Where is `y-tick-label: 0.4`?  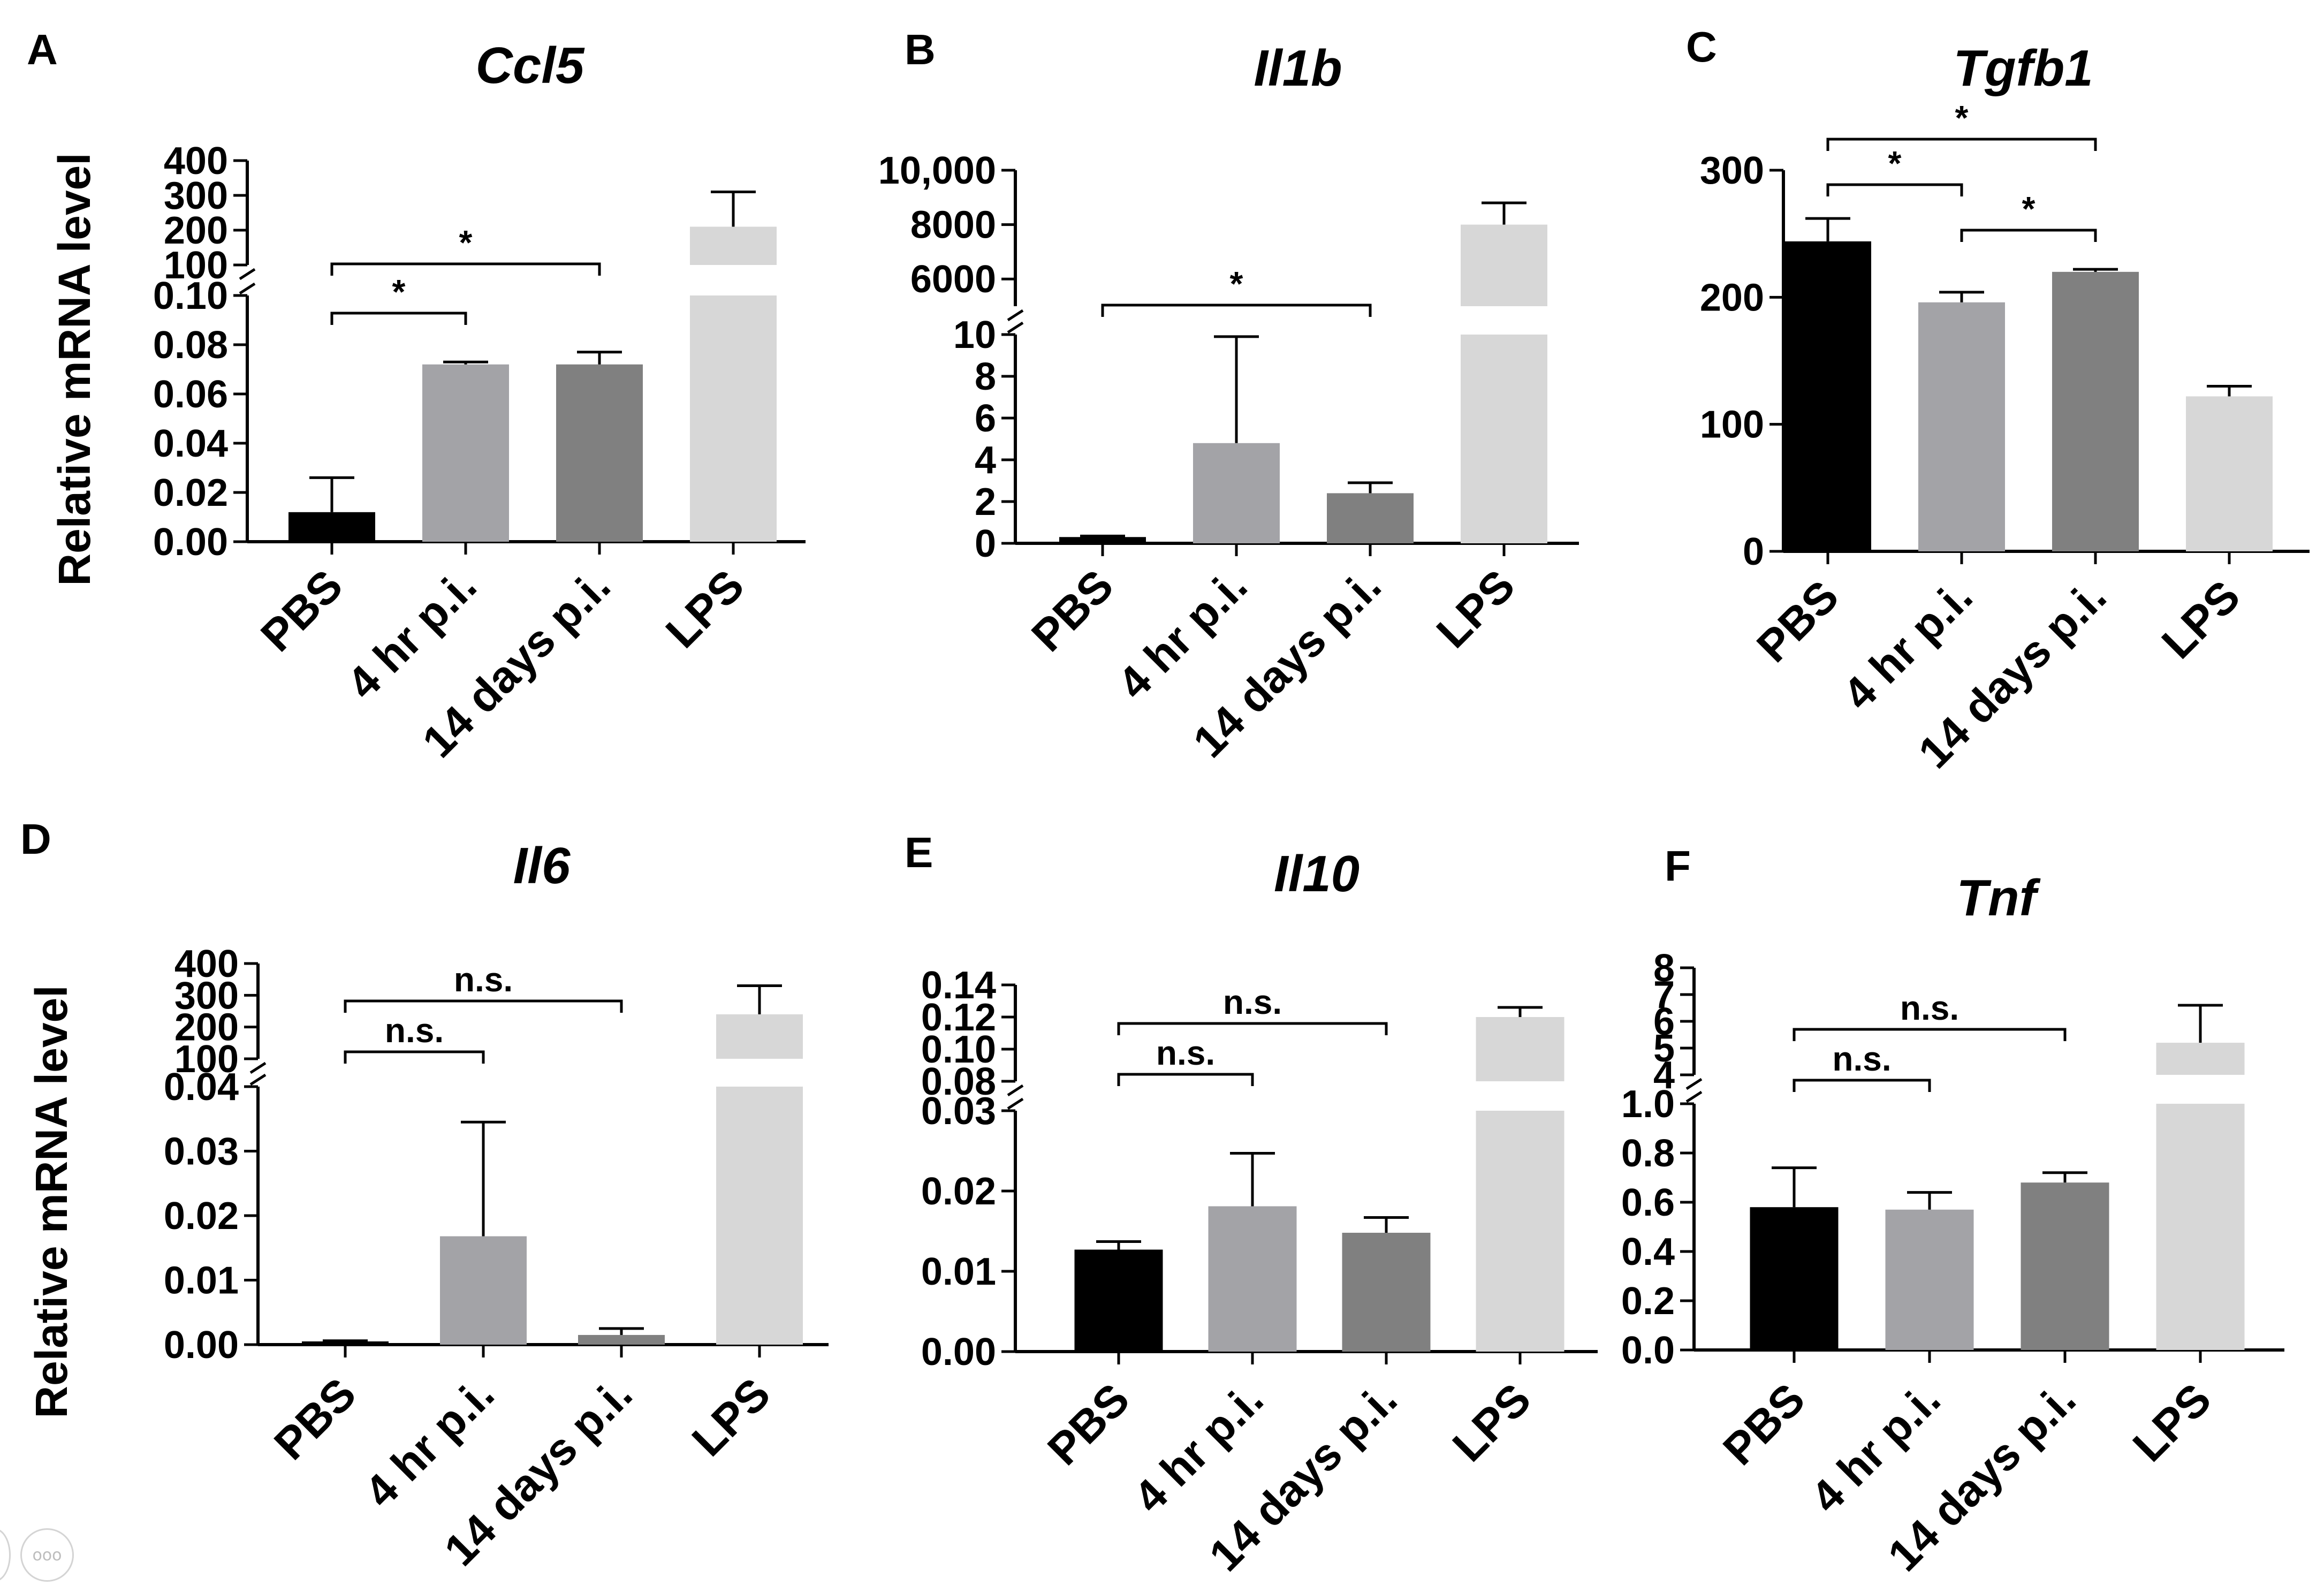
y-tick-label: 0.4 is located at coordinates (1648, 1252).